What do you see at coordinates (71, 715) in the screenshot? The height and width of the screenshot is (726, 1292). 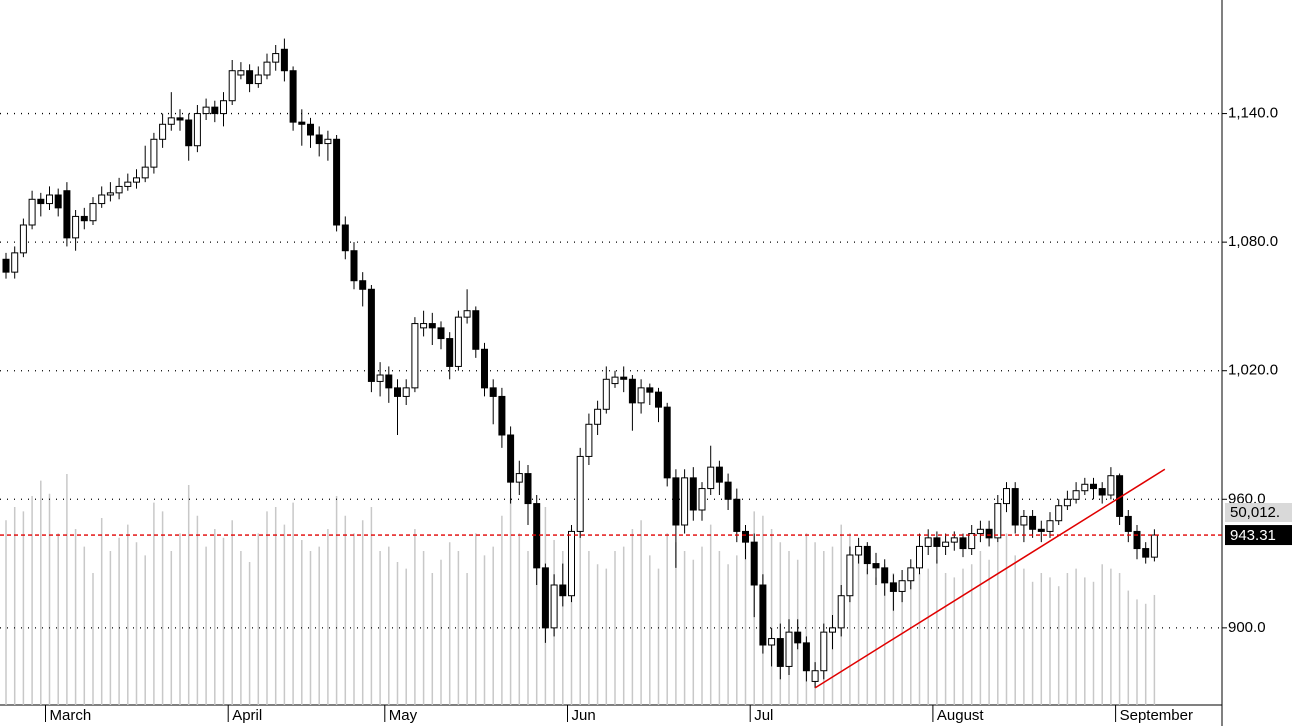 I see `x-tick-label: March` at bounding box center [71, 715].